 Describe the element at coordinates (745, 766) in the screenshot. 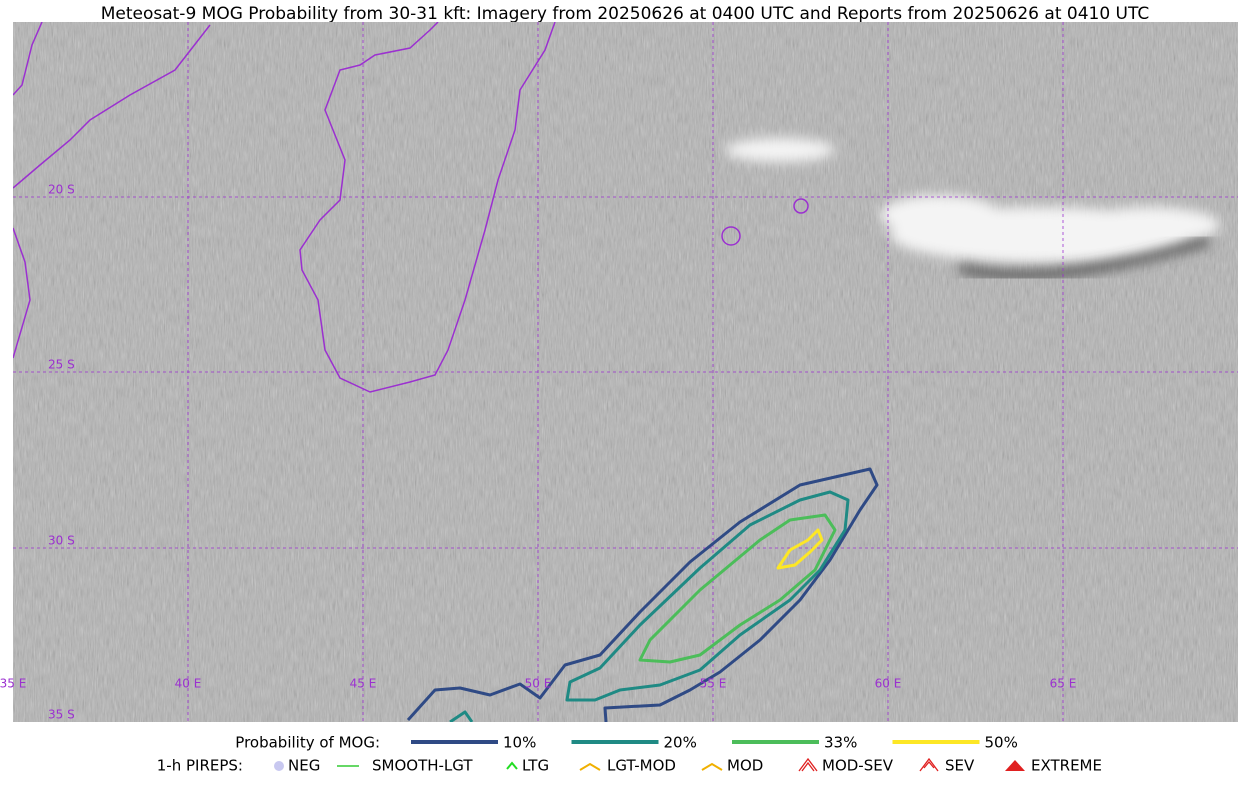

I see `pirep-label: MOD` at that location.